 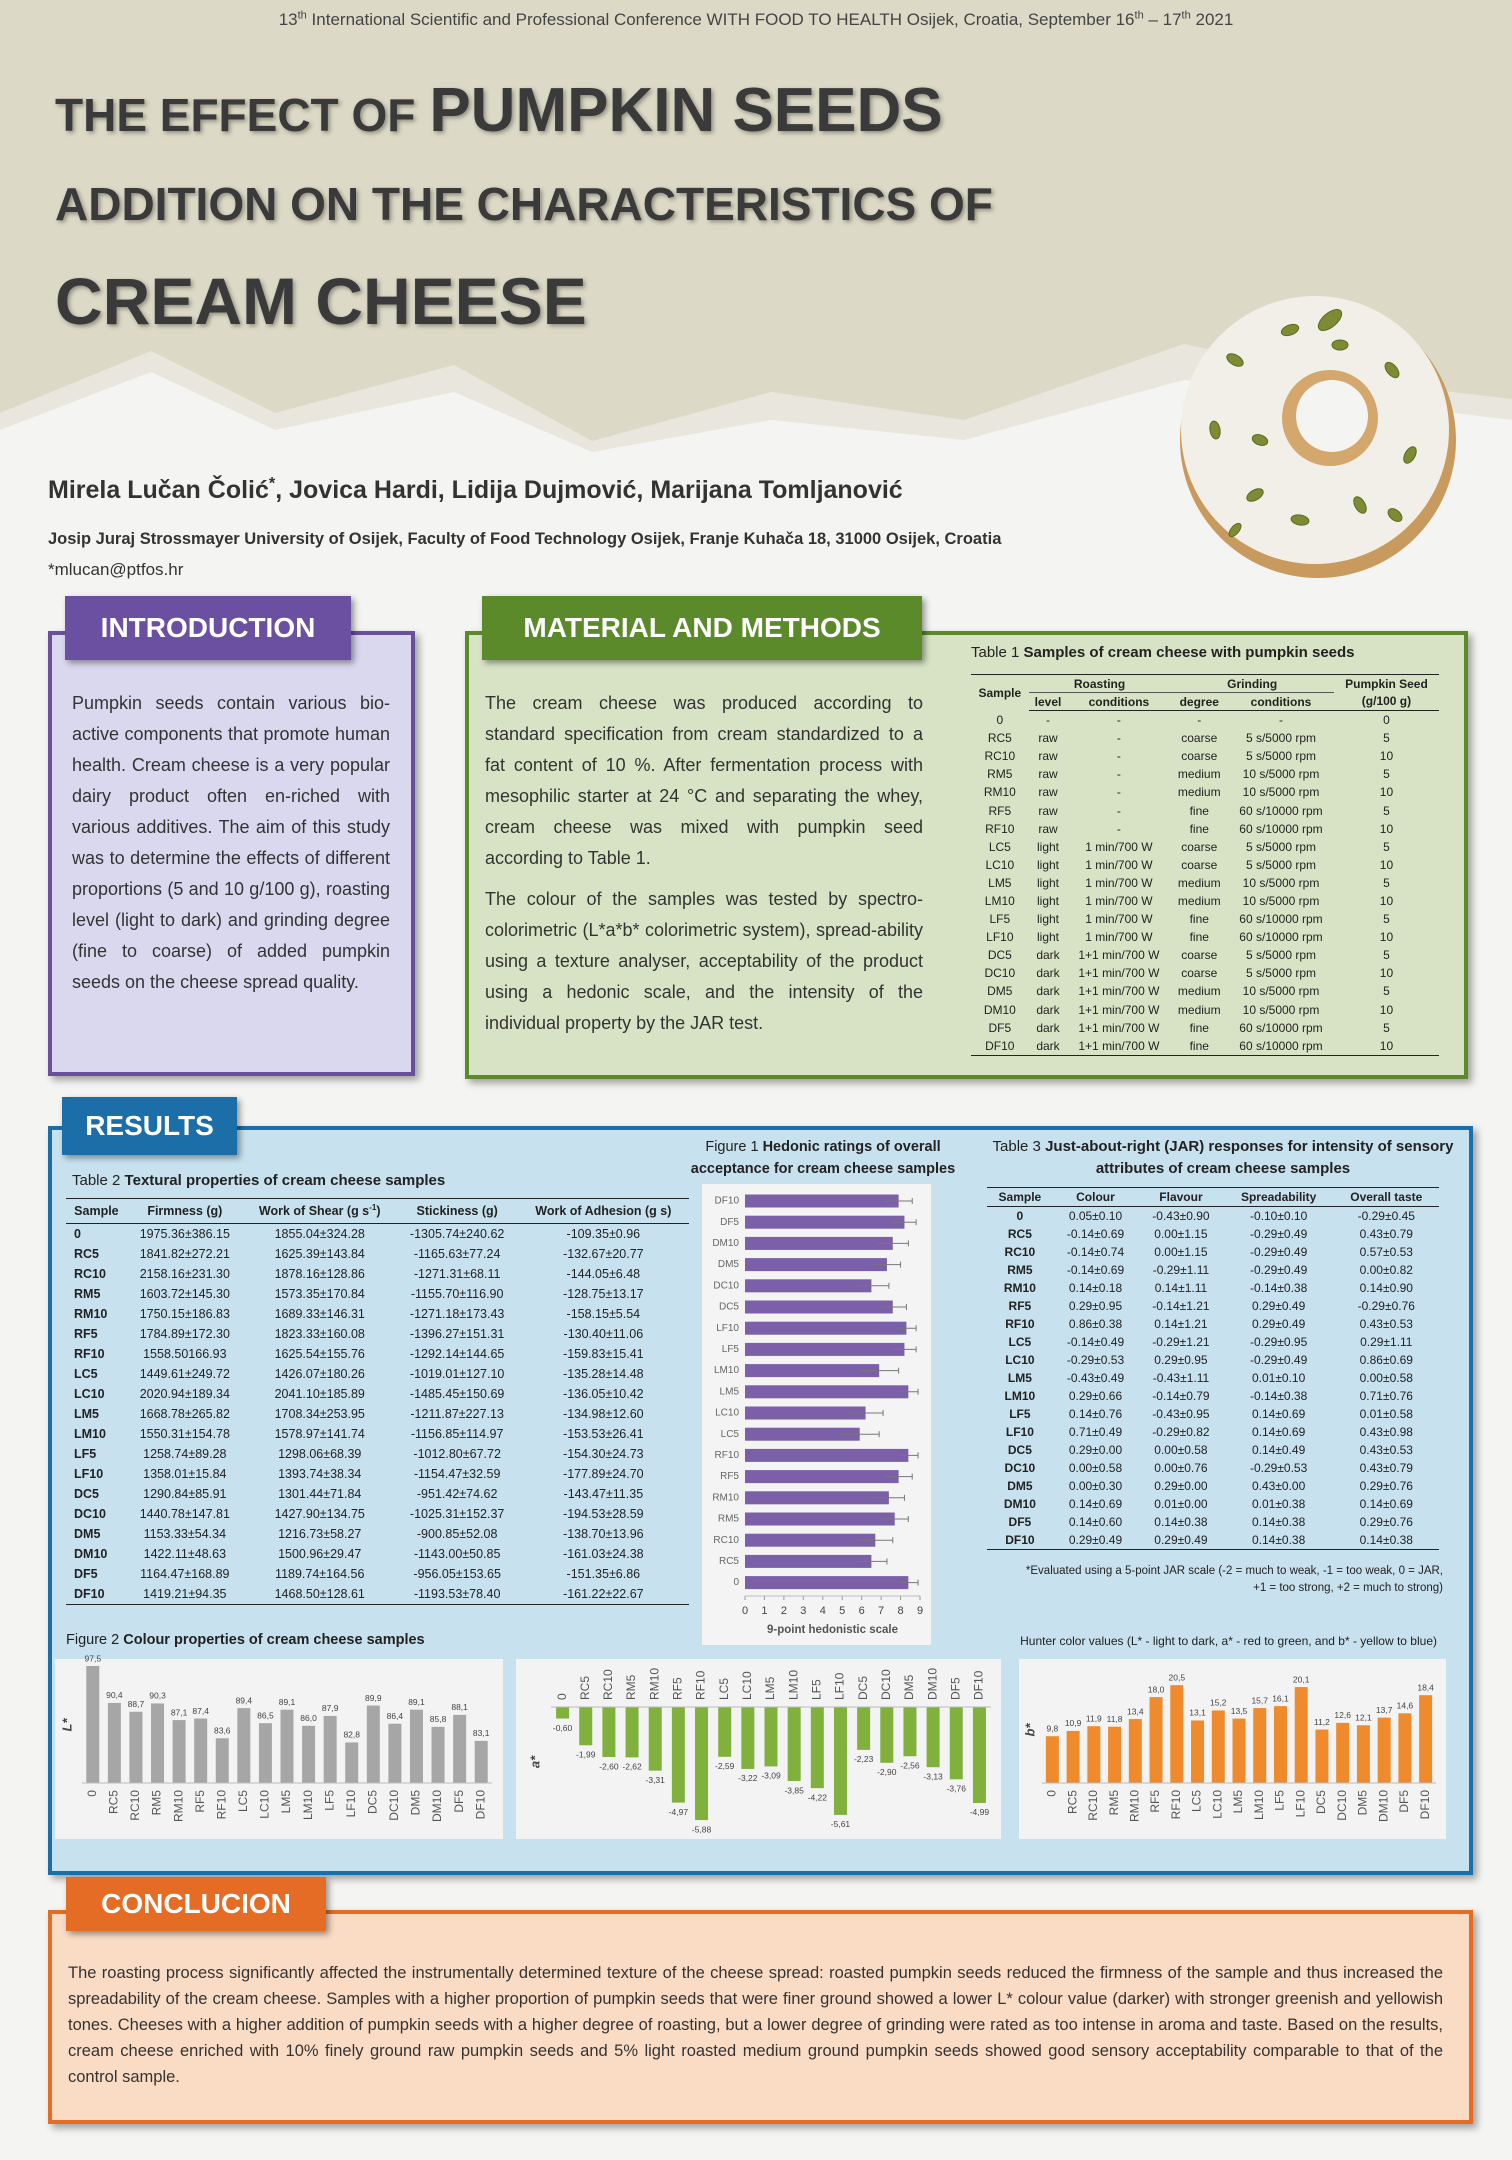 I want to click on table-cell: LM10, so click(x=90, y=1434).